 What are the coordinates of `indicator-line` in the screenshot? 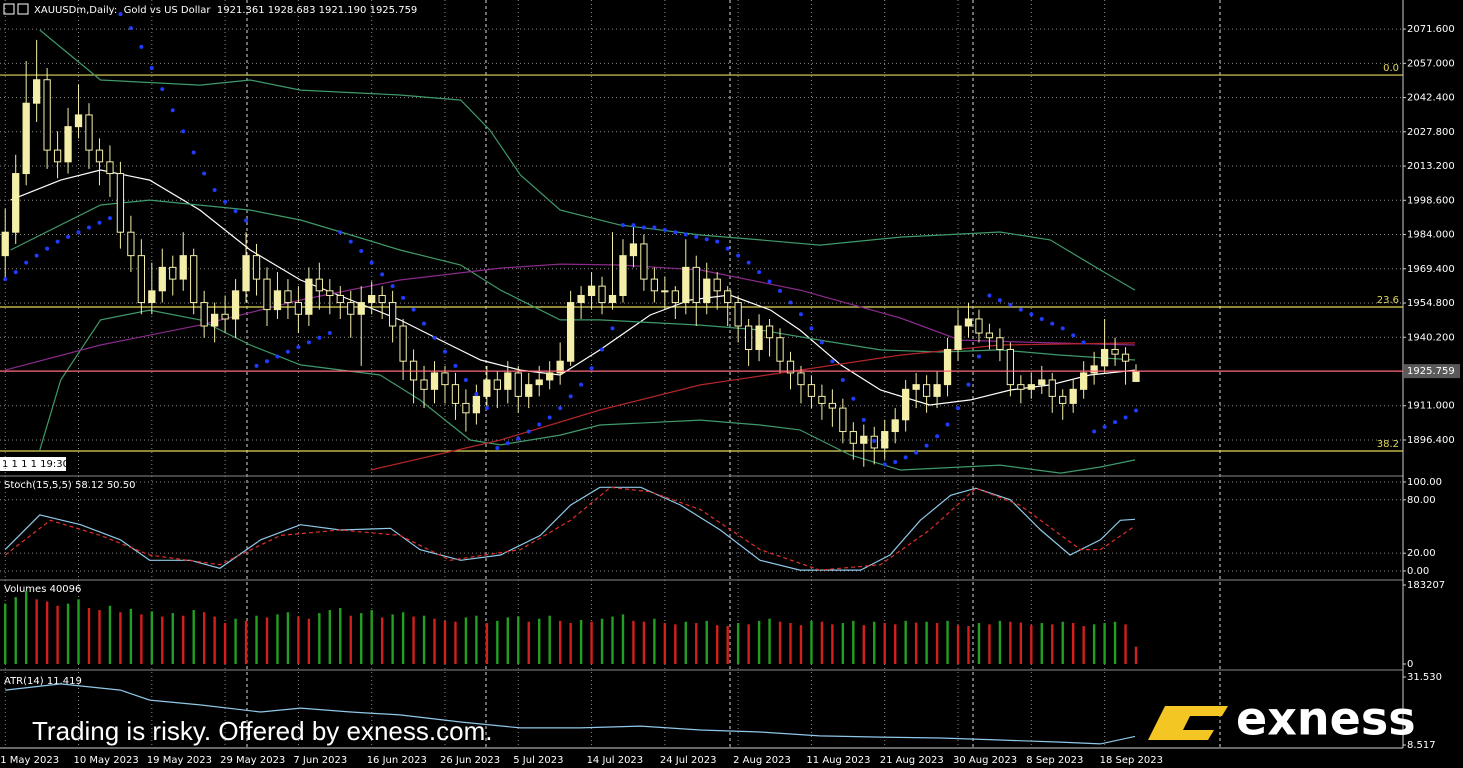 It's located at (570, 528).